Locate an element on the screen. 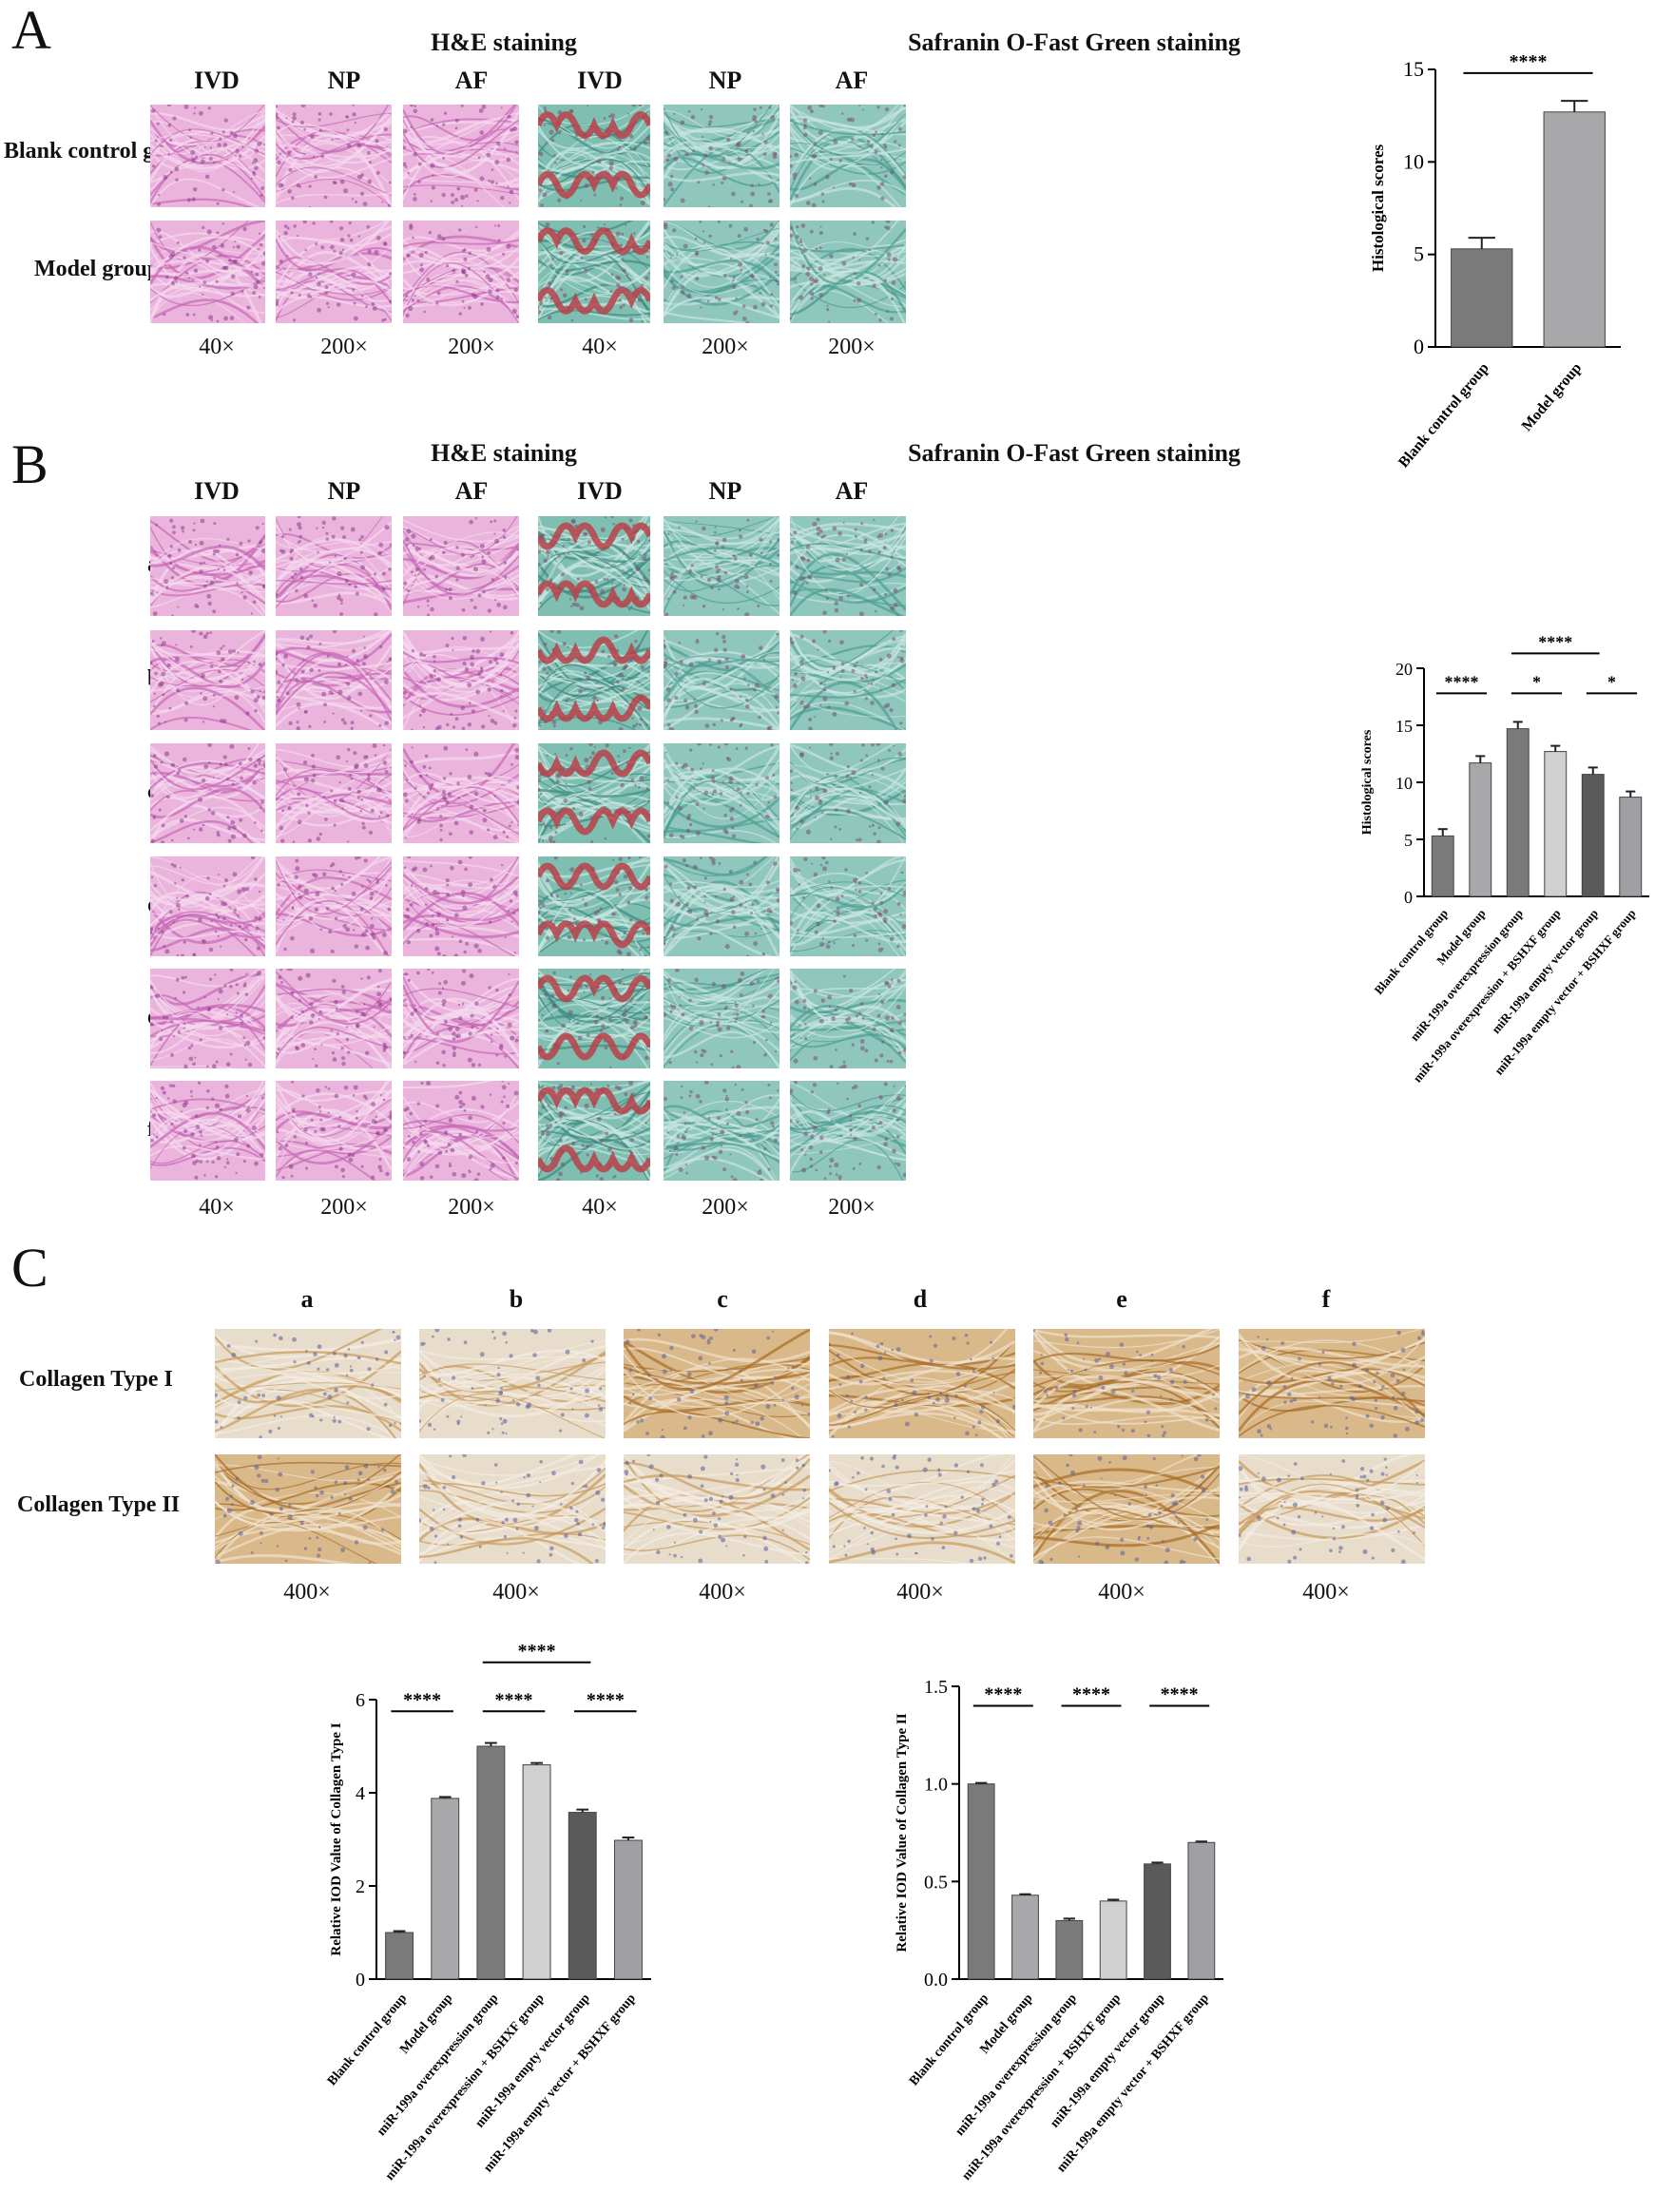 This screenshot has width=1655, height=2212. y-tick-label: 4 is located at coordinates (360, 1793).